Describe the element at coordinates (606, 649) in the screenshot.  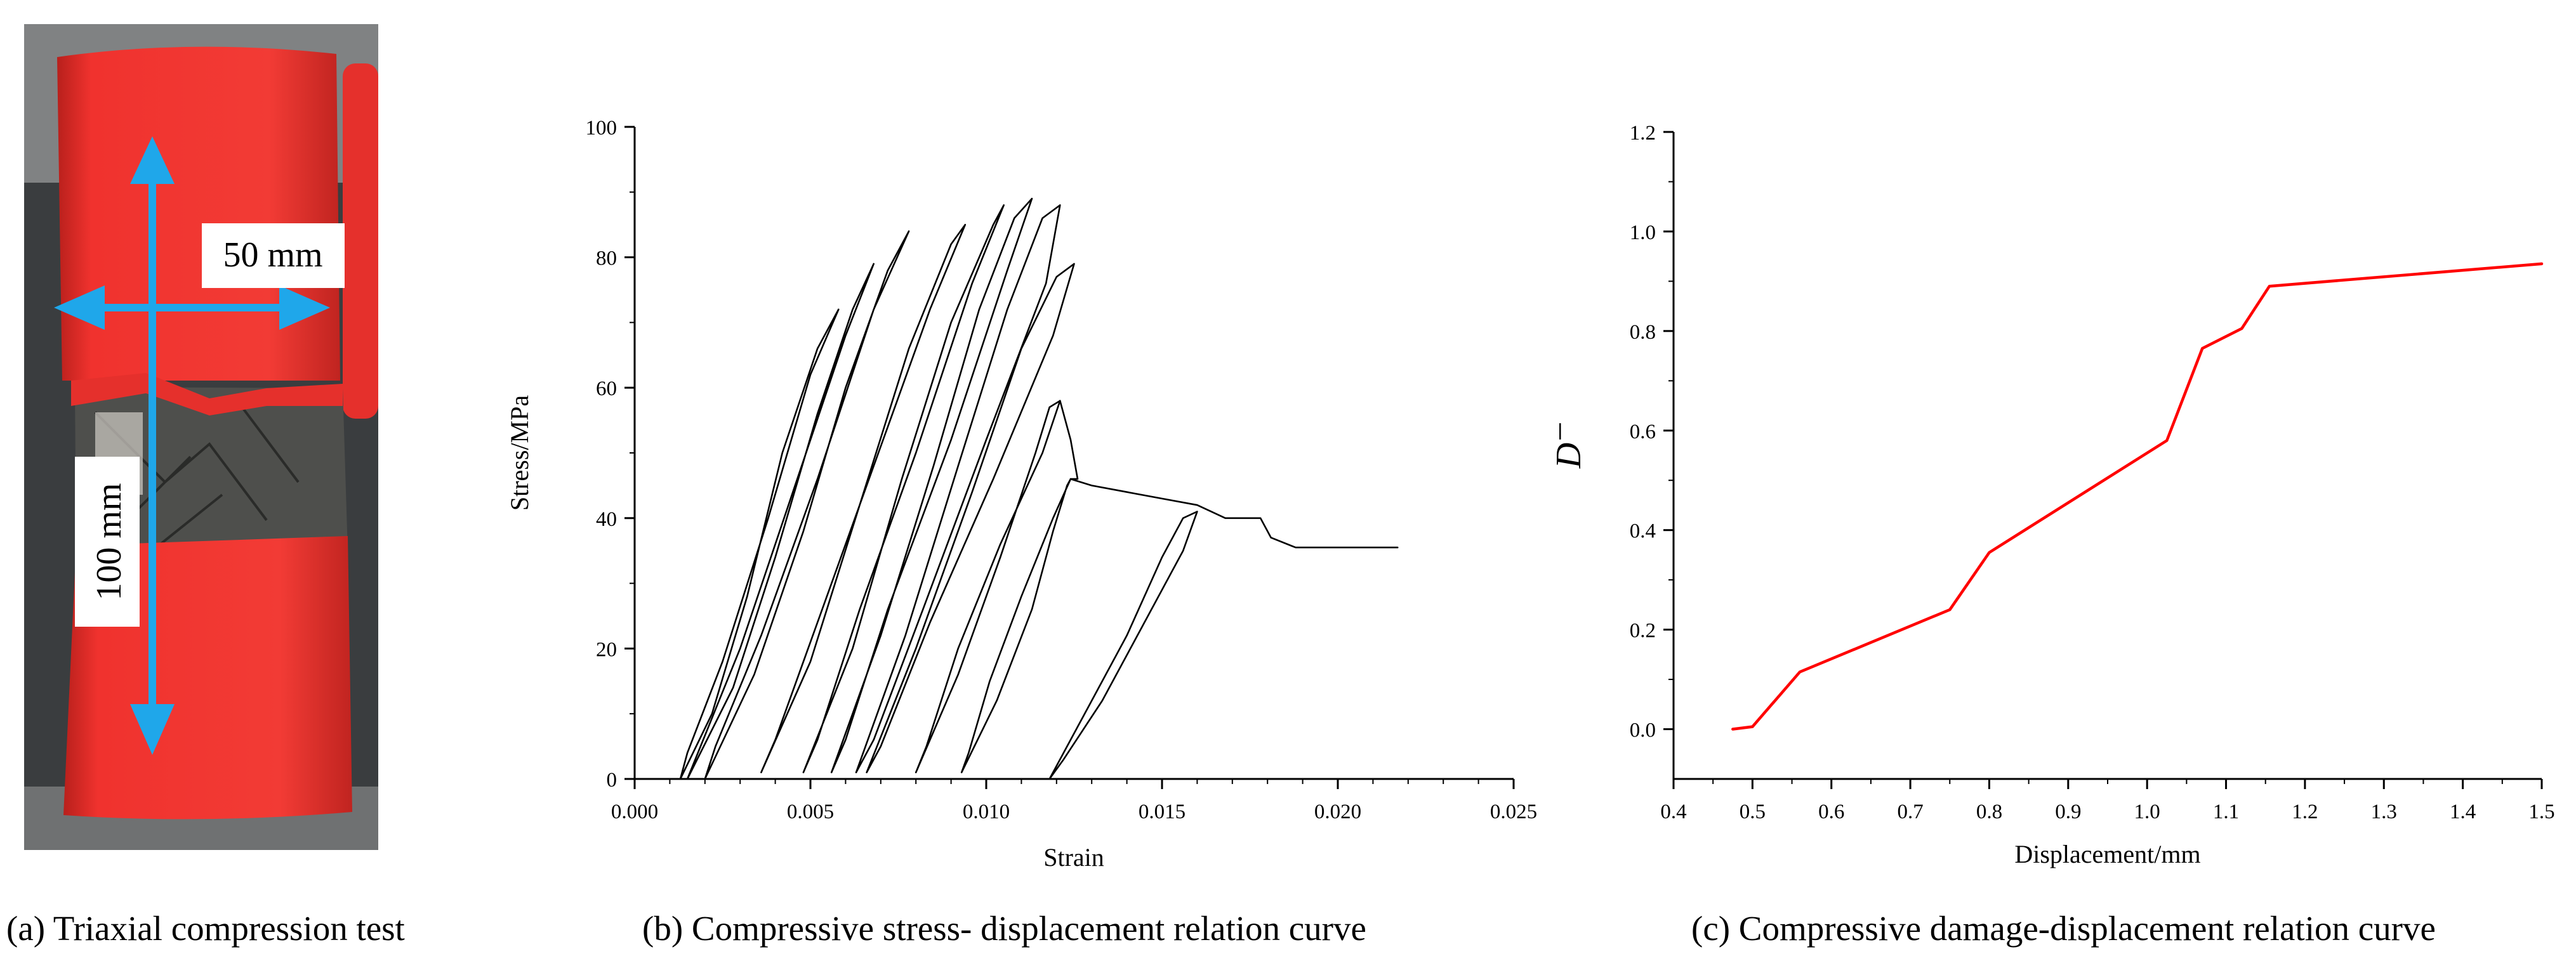
I see `y-tick-label-b: 20` at that location.